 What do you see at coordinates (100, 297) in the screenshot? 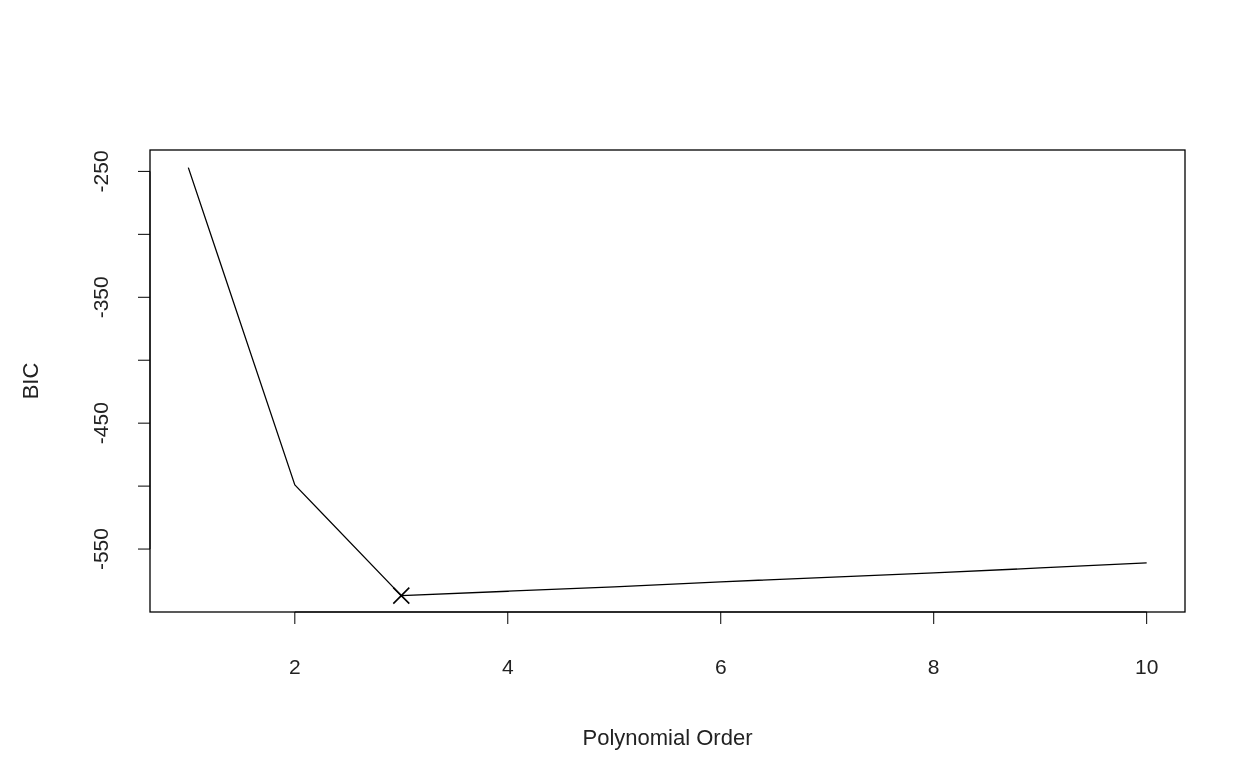
I see `y-tick-label: -350` at bounding box center [100, 297].